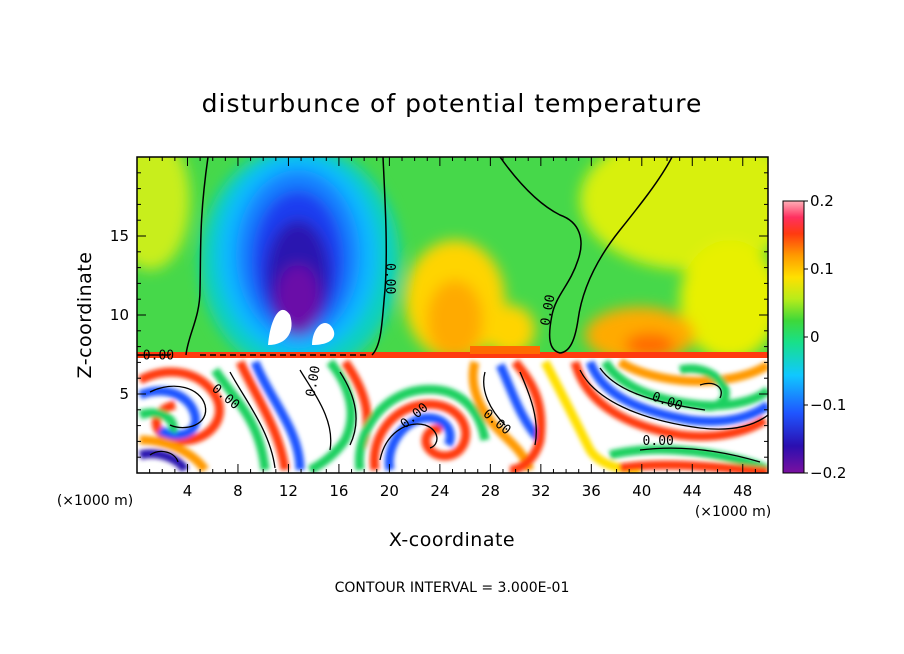 The height and width of the screenshot is (654, 904). What do you see at coordinates (288, 491) in the screenshot?
I see `x-tick-label: 12` at bounding box center [288, 491].